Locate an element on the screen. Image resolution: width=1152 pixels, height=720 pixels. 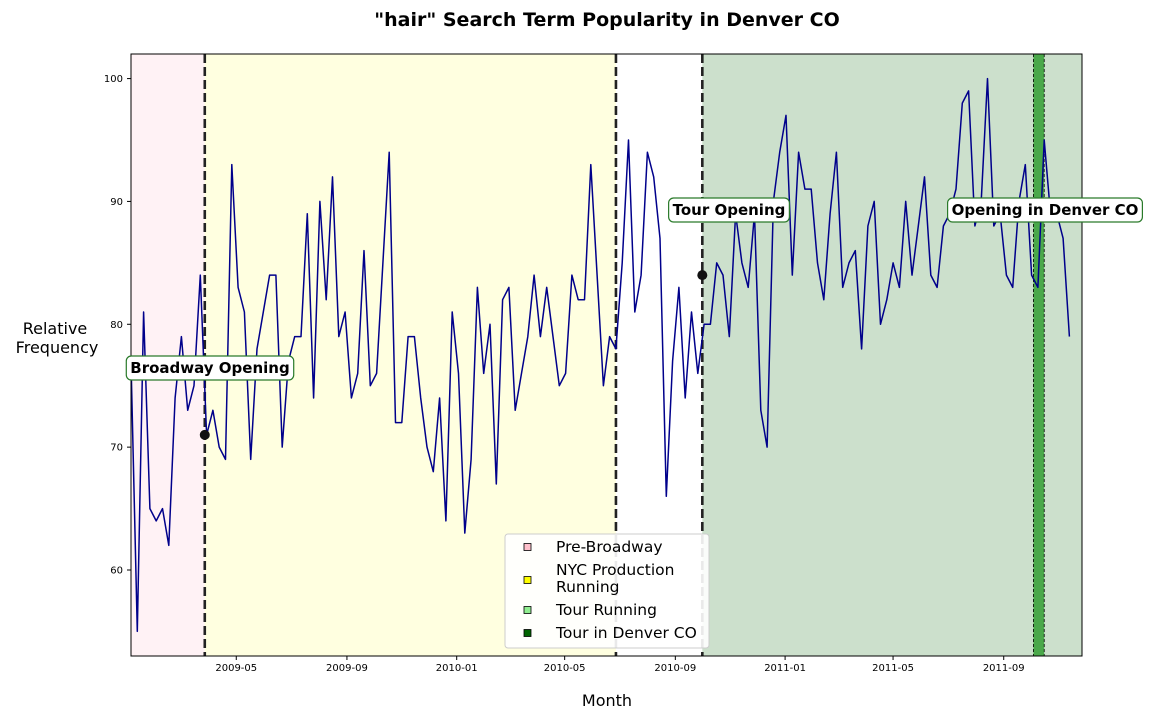
legend-label-0: Pre-Broadway is located at coordinates (609, 547).